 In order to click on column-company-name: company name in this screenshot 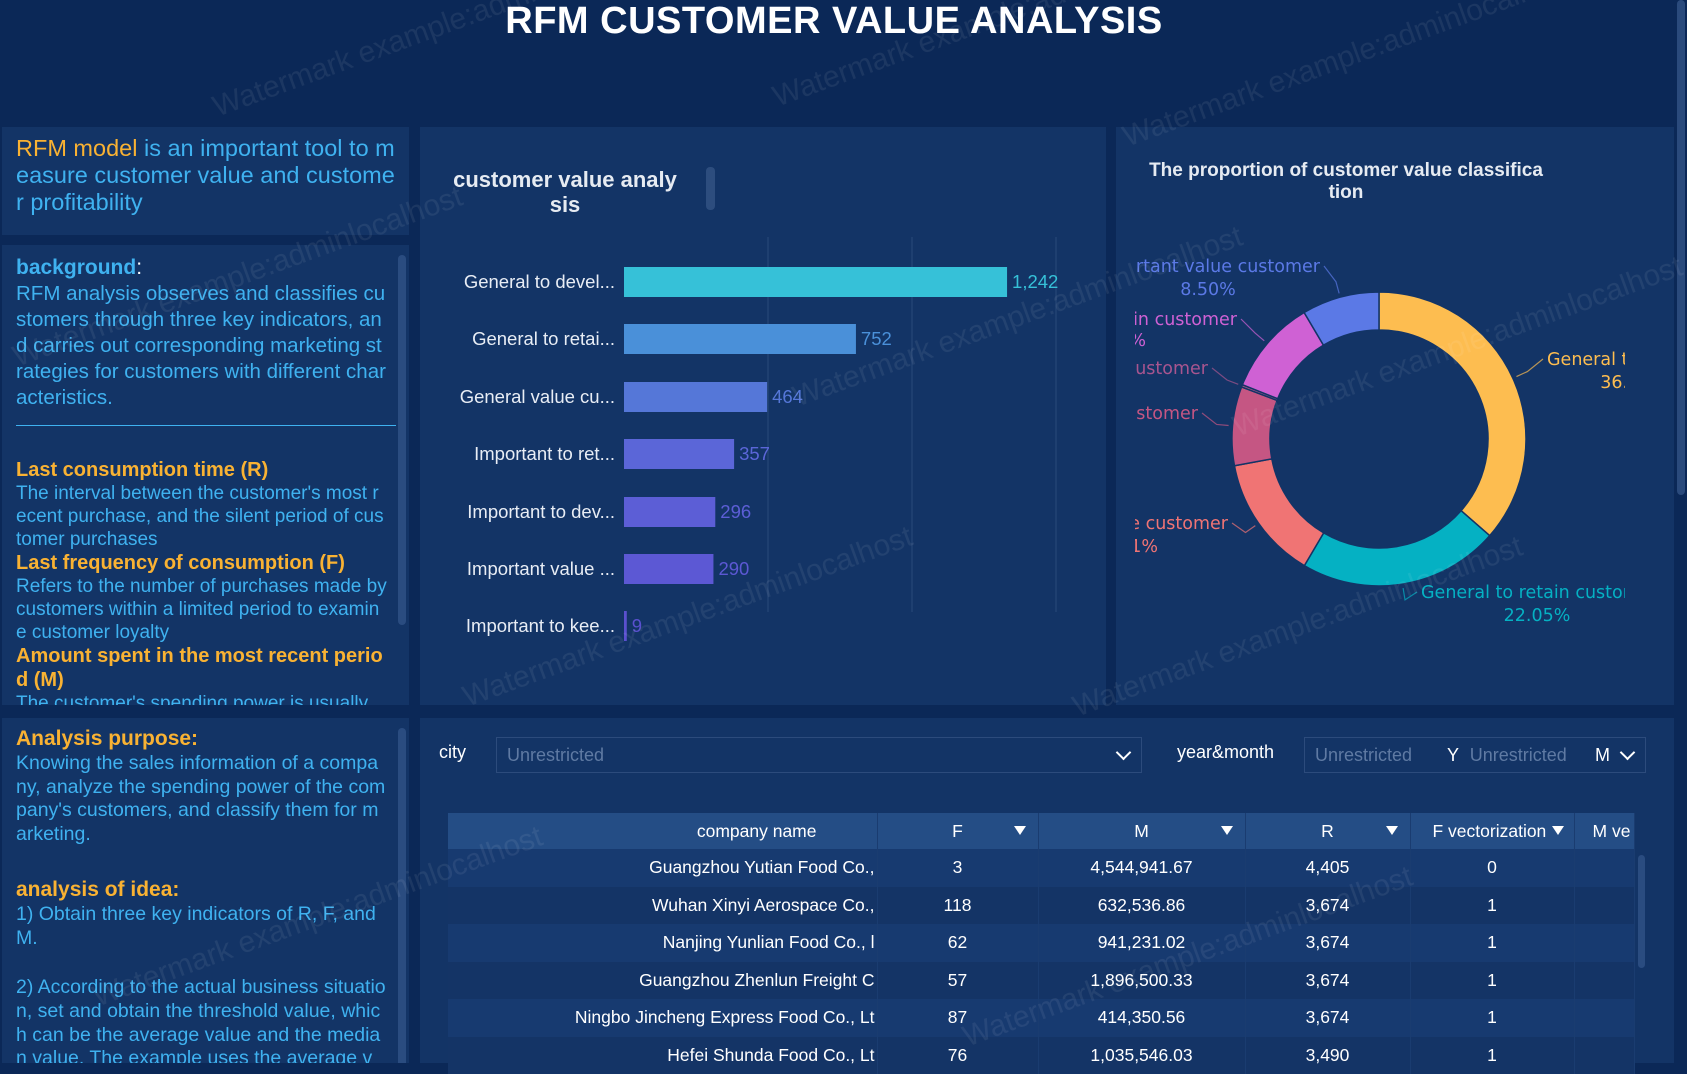, I will do `click(662, 831)`.